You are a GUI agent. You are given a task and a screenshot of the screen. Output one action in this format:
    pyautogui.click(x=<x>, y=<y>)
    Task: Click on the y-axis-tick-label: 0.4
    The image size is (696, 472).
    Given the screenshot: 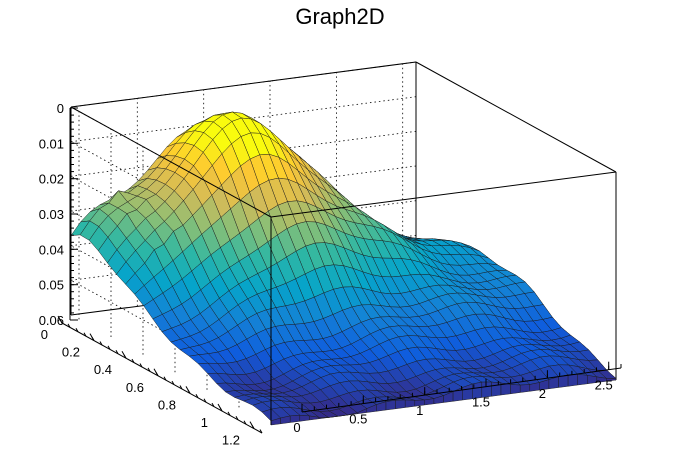 What is the action you would take?
    pyautogui.click(x=103, y=369)
    